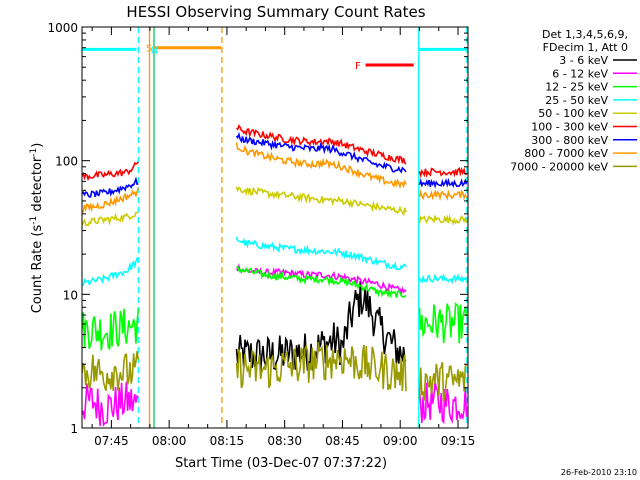  What do you see at coordinates (585, 47) in the screenshot?
I see `legend-header-line: FDecim 1, Att 0` at bounding box center [585, 47].